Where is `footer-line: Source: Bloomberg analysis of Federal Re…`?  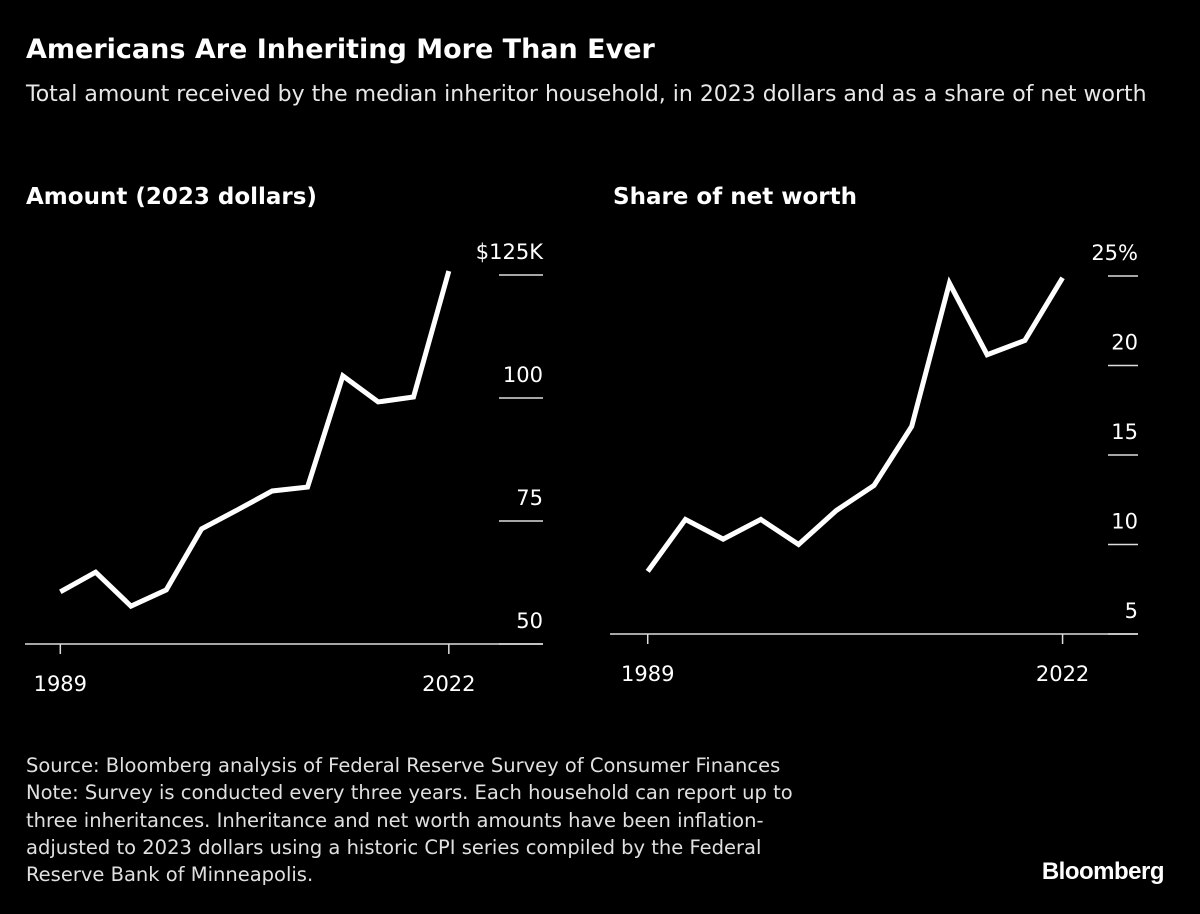 footer-line: Source: Bloomberg analysis of Federal Re… is located at coordinates (403, 765).